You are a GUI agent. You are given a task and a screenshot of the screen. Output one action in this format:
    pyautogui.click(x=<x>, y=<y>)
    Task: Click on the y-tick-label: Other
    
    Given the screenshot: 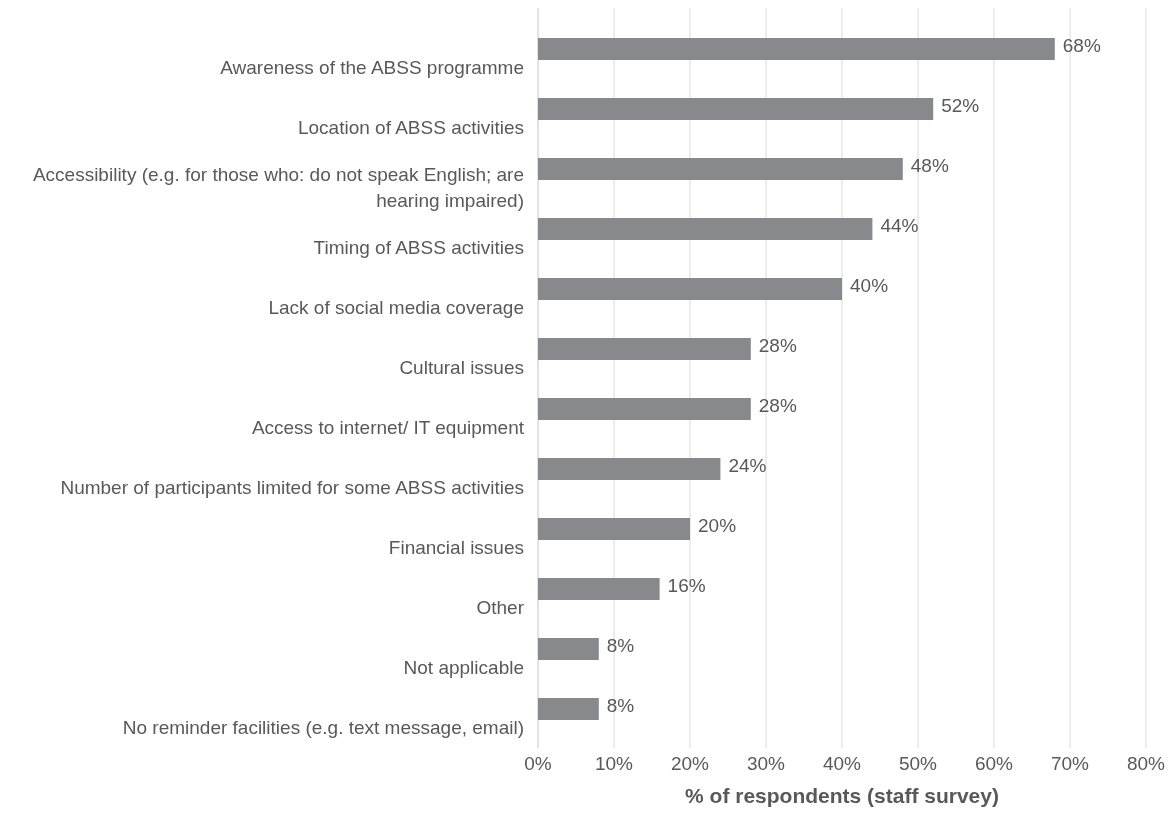 What is the action you would take?
    pyautogui.click(x=500, y=608)
    